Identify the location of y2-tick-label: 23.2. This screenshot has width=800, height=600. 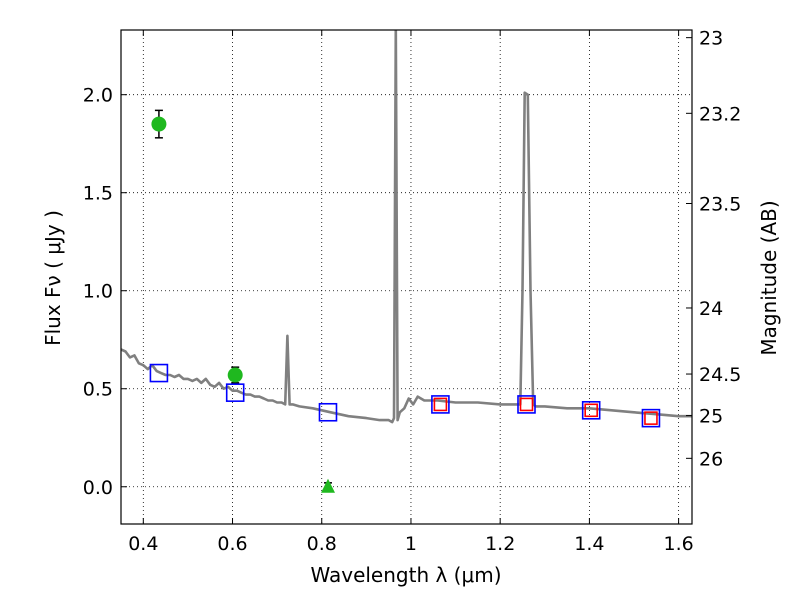
(720, 114).